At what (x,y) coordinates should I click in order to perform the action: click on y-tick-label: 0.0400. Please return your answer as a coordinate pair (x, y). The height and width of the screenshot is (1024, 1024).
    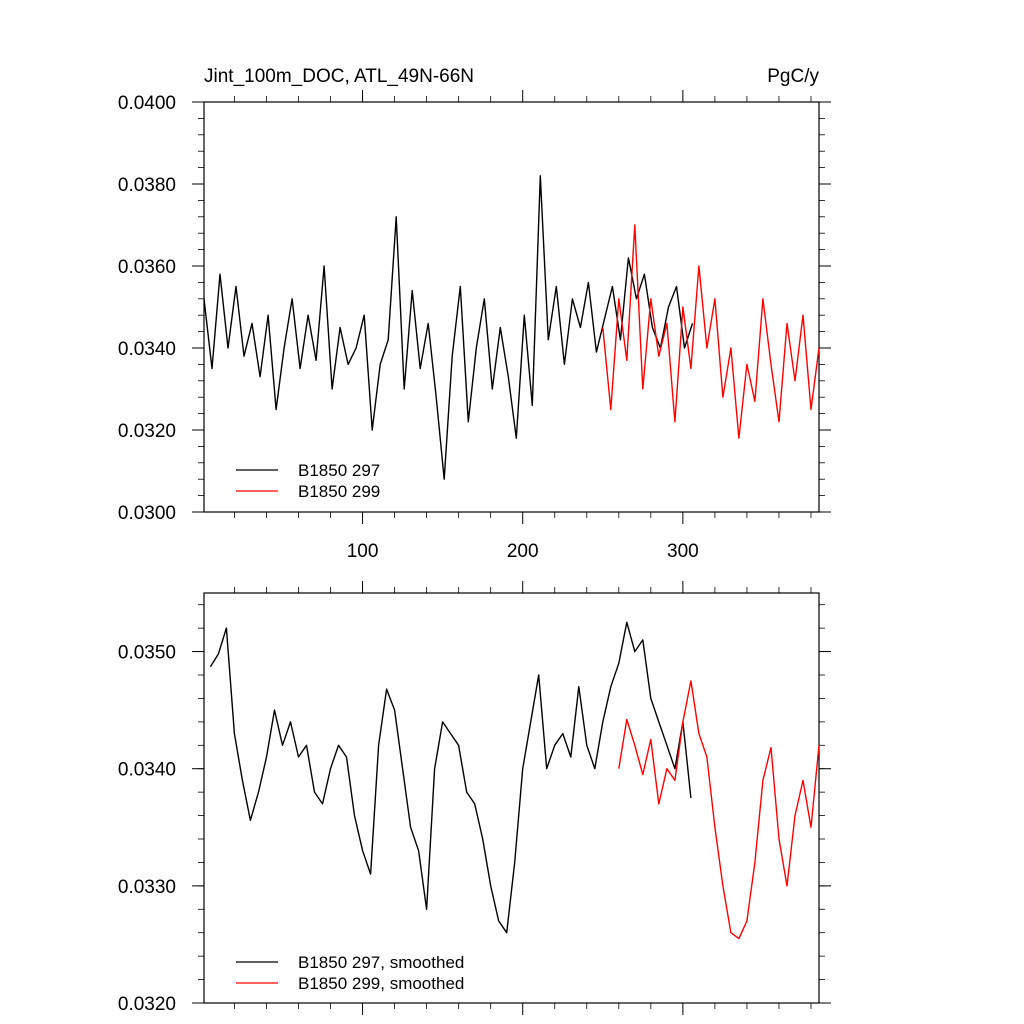
    Looking at the image, I should click on (147, 103).